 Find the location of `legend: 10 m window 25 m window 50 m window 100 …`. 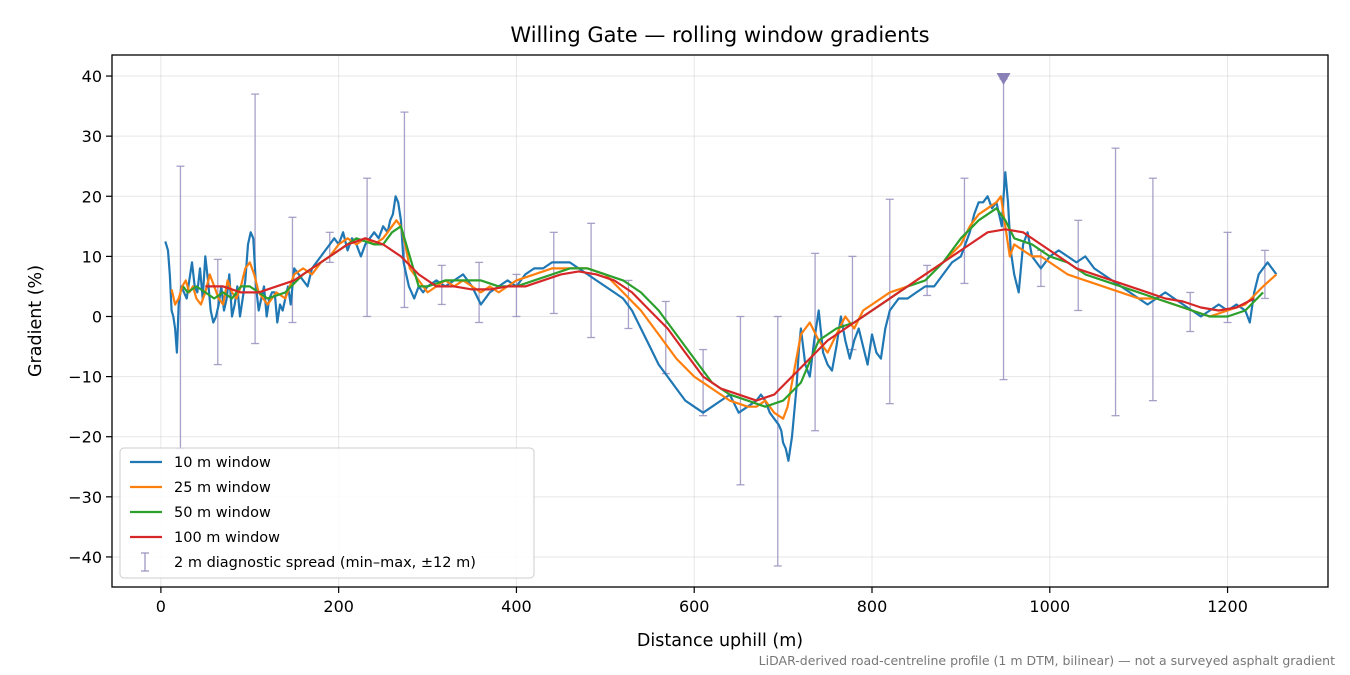

legend: 10 m window 25 m window 50 m window 100 … is located at coordinates (327, 513).